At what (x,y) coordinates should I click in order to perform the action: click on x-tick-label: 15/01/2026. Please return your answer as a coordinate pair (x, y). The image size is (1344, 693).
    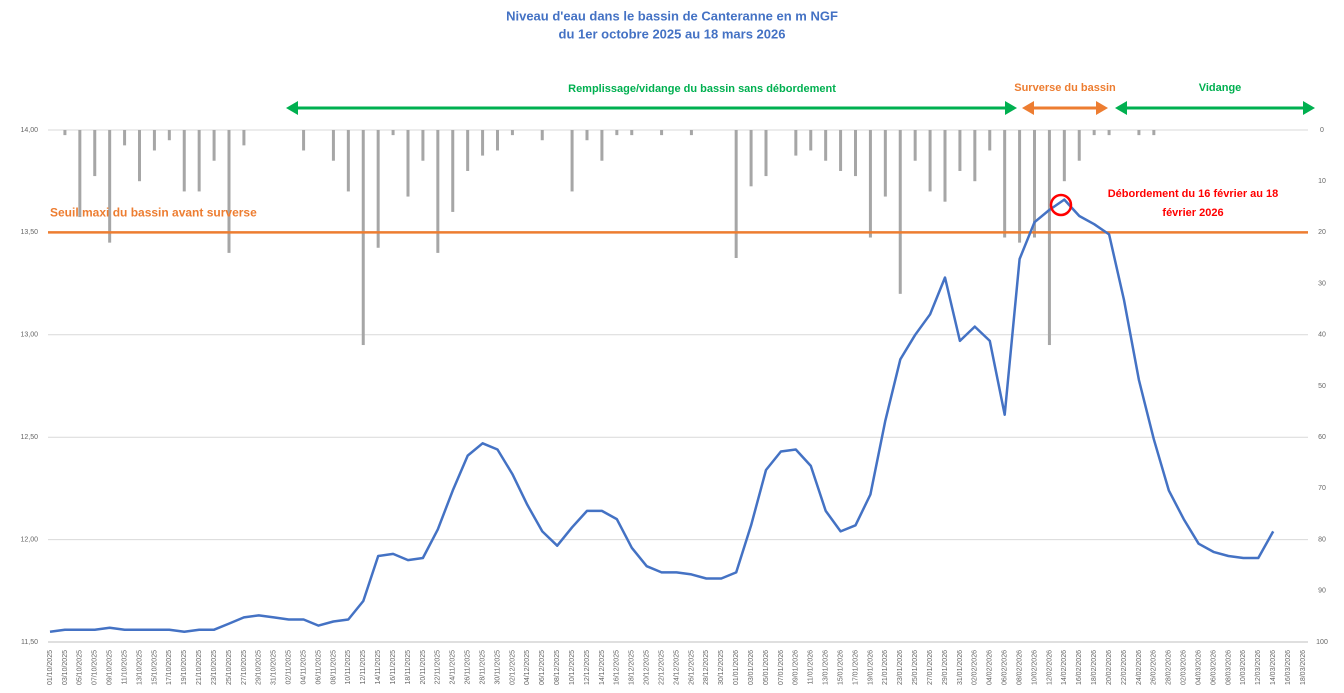
    Looking at the image, I should click on (840, 667).